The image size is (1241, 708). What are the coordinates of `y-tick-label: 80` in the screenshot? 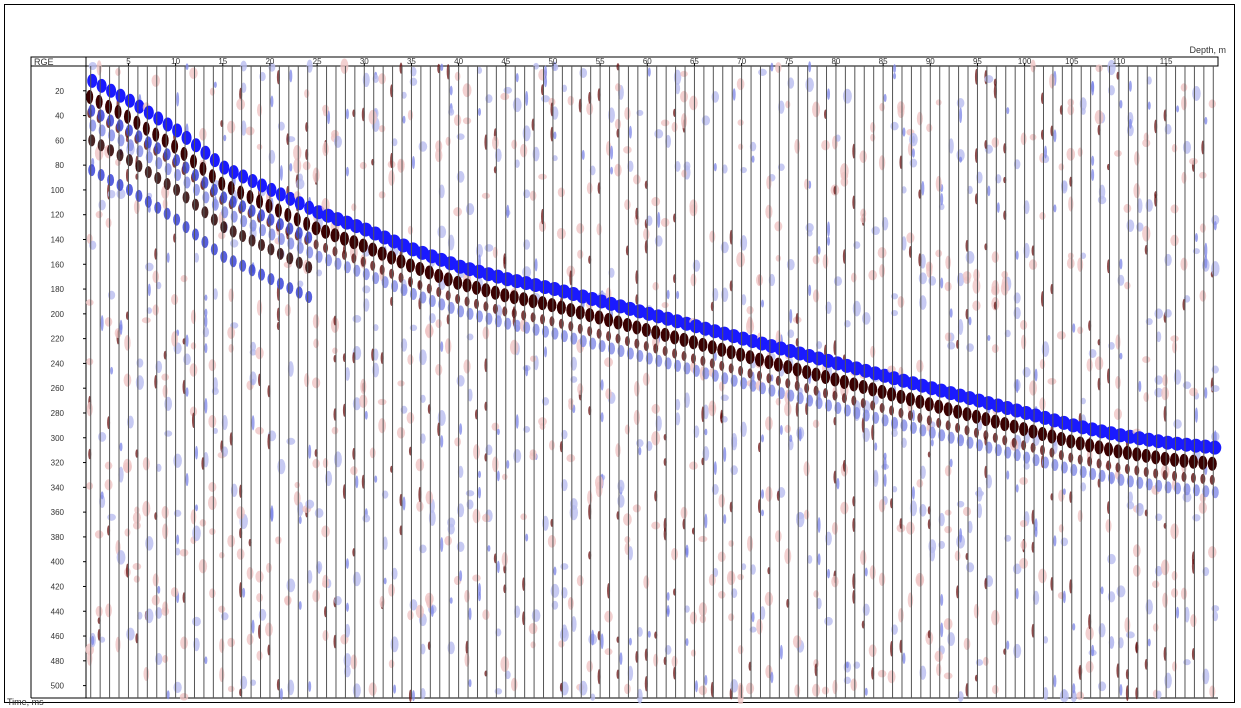 It's located at (59, 165).